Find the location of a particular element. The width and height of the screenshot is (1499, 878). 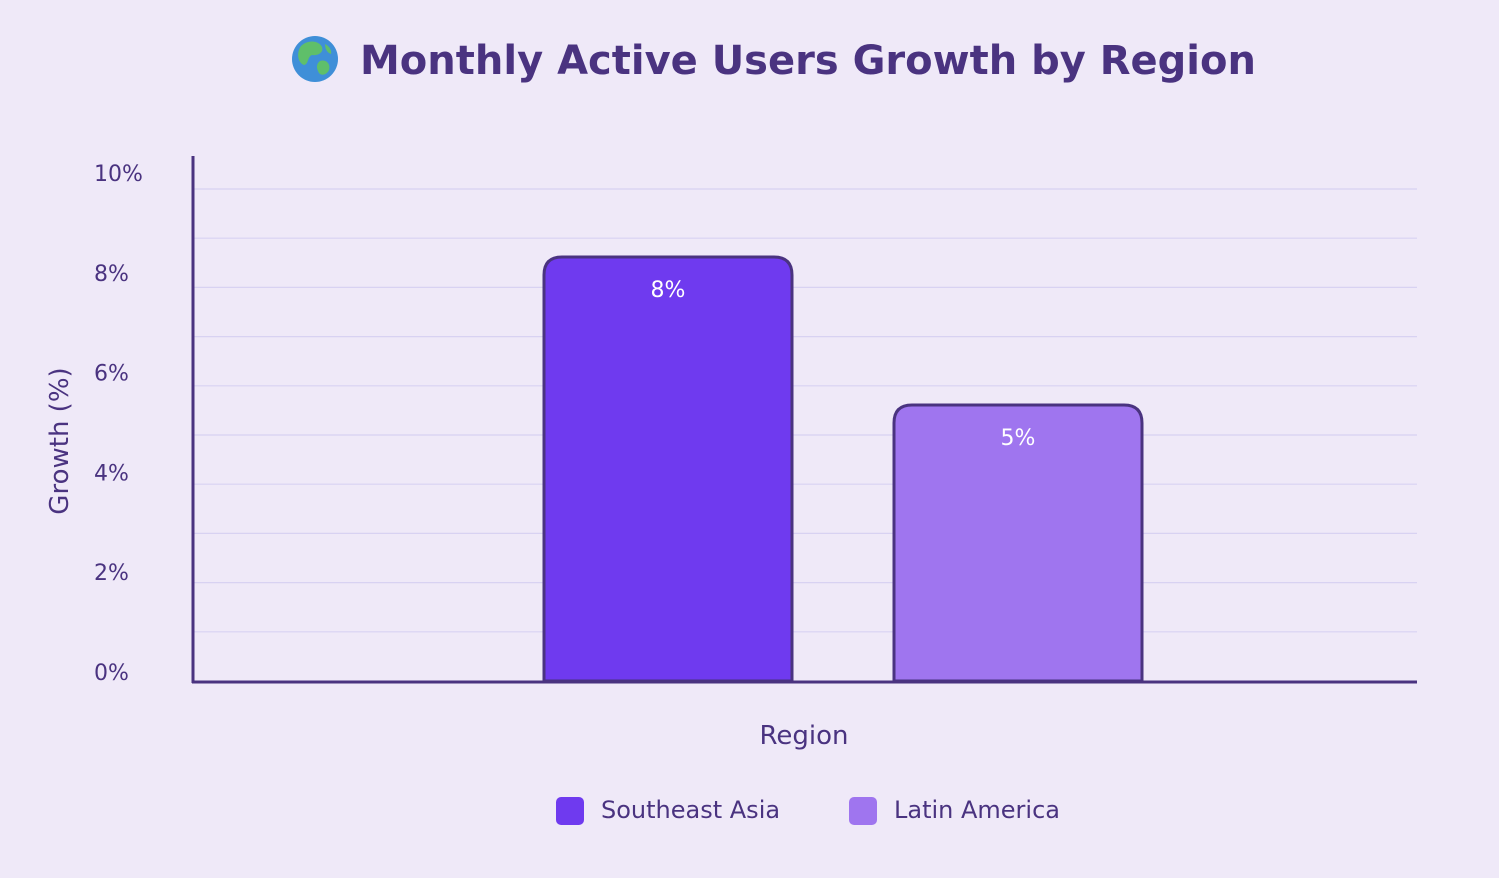

y-tick-label: 4% is located at coordinates (111, 473).